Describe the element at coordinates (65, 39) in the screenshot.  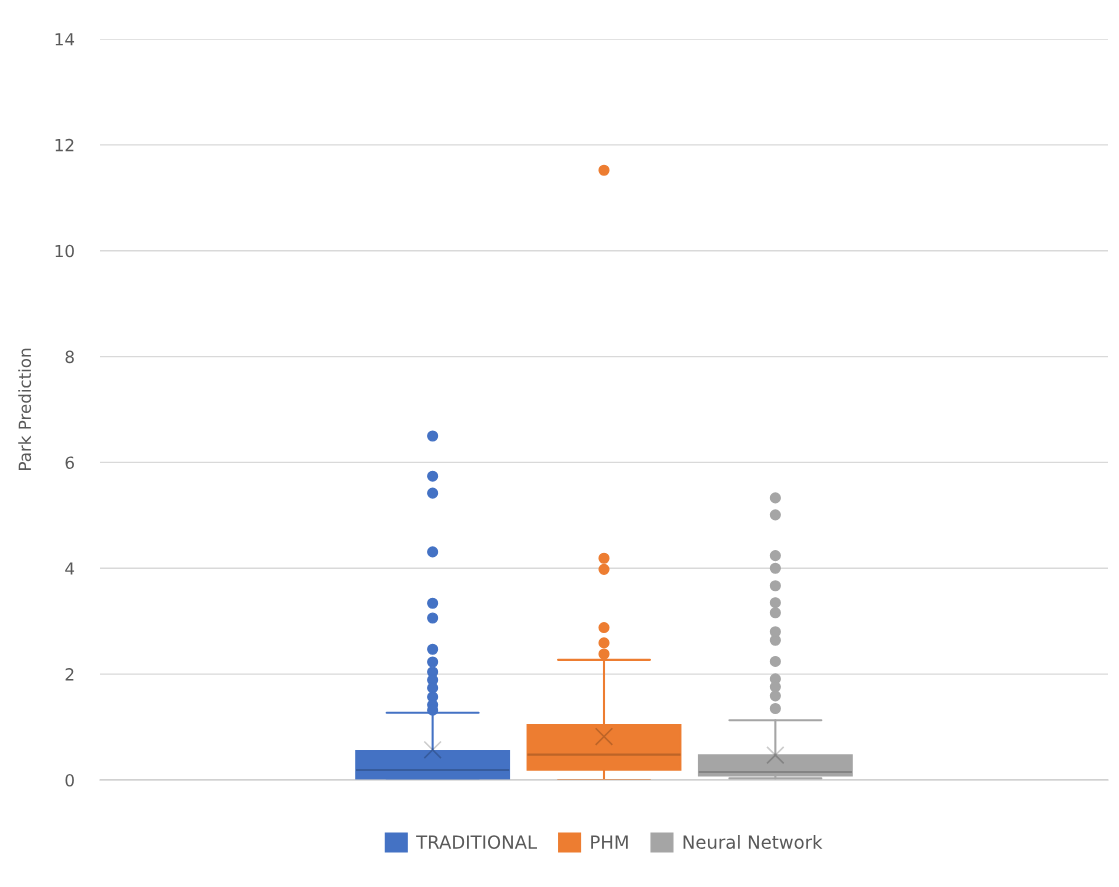
I see `y-tick-label: 14` at that location.